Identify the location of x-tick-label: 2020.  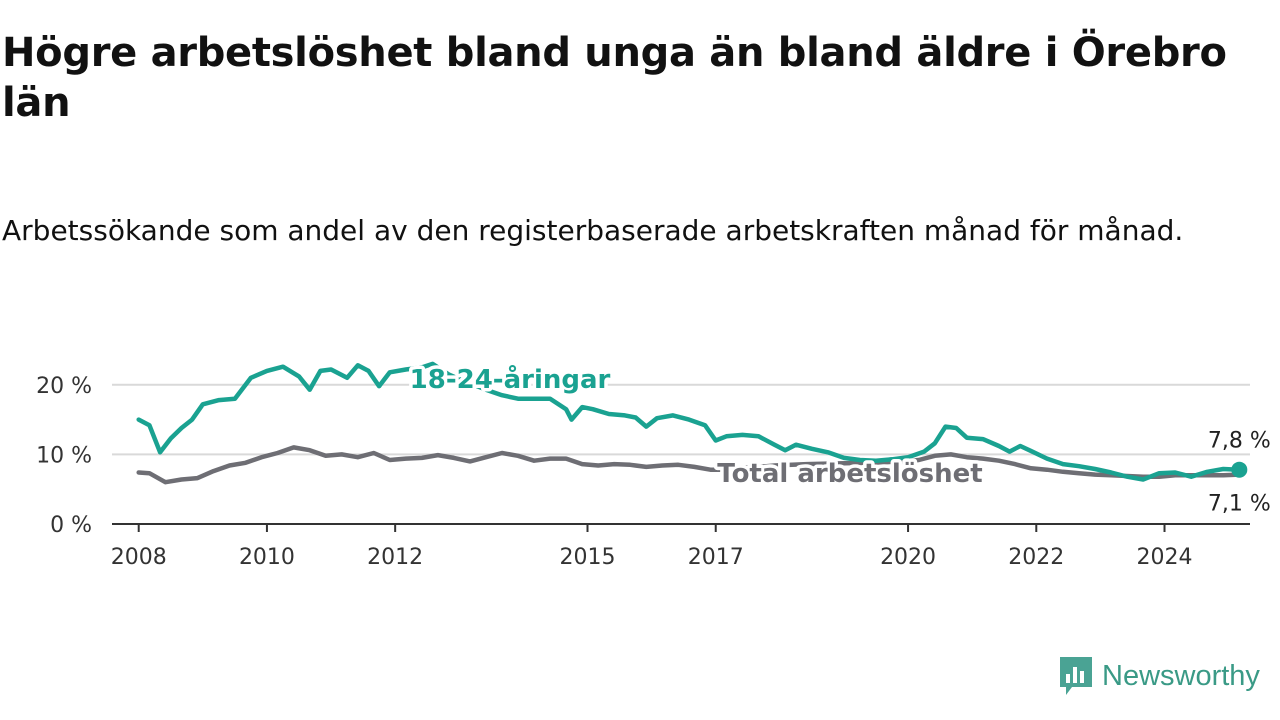
(908, 557).